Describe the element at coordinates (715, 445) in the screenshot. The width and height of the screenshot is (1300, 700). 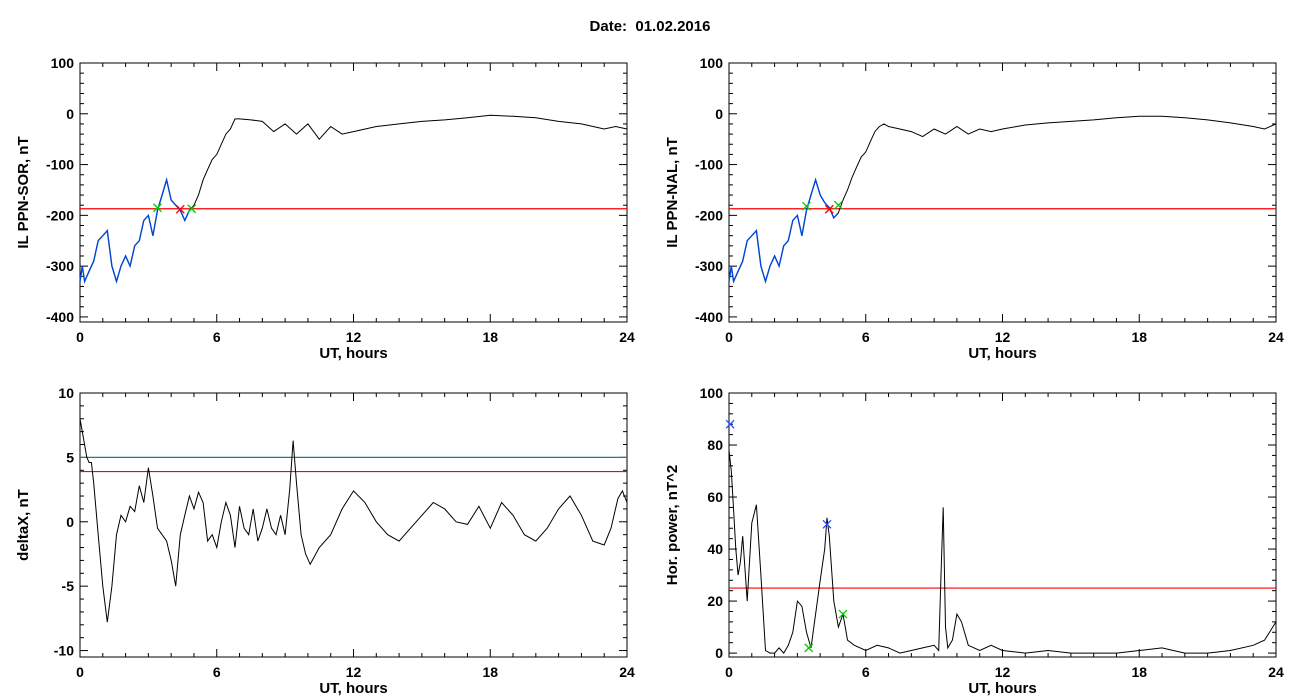
I see `y-tick-label: 80` at that location.